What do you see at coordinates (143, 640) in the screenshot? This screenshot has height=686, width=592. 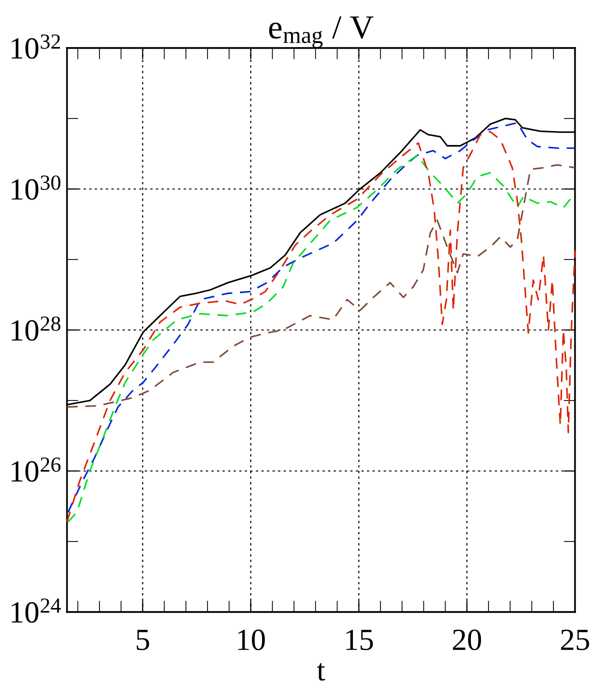 I see `x-tick-label: 5` at bounding box center [143, 640].